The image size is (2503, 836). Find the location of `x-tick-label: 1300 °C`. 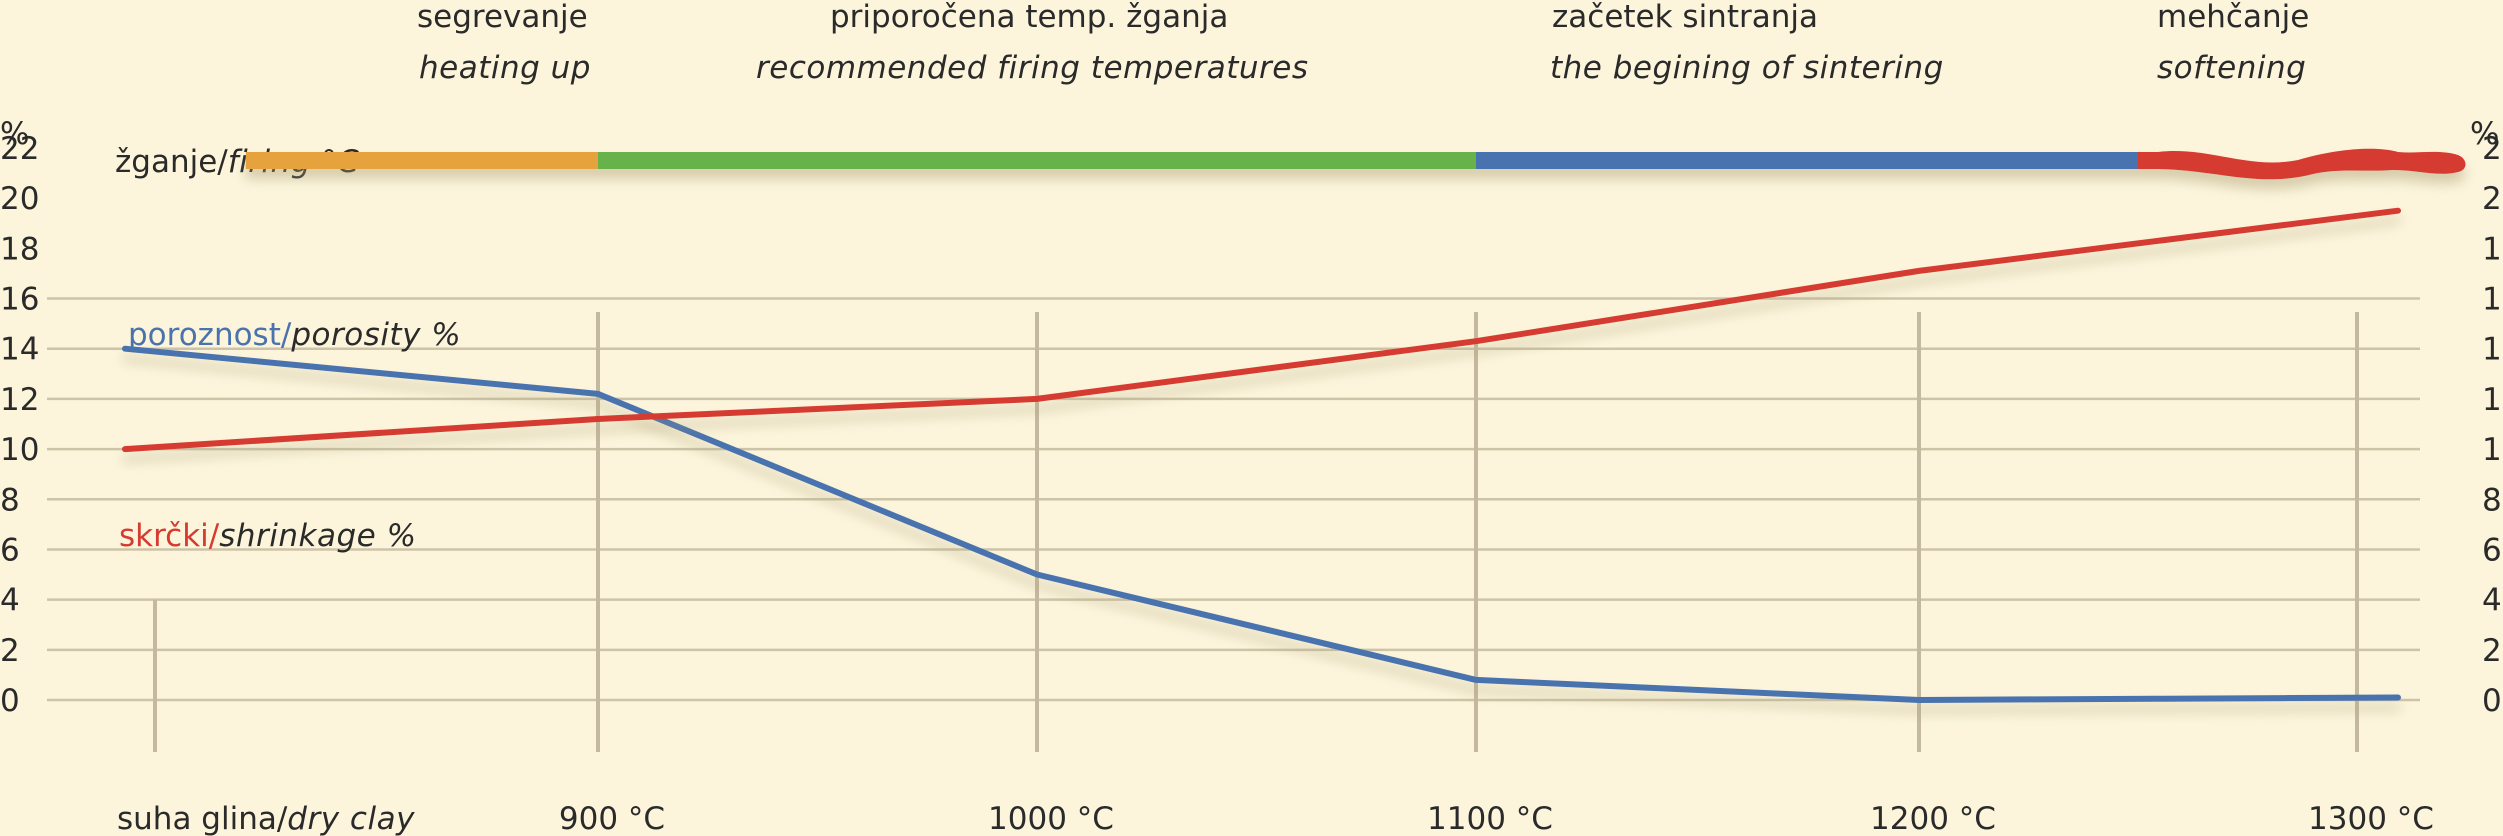

x-tick-label: 1300 °C is located at coordinates (2371, 818).